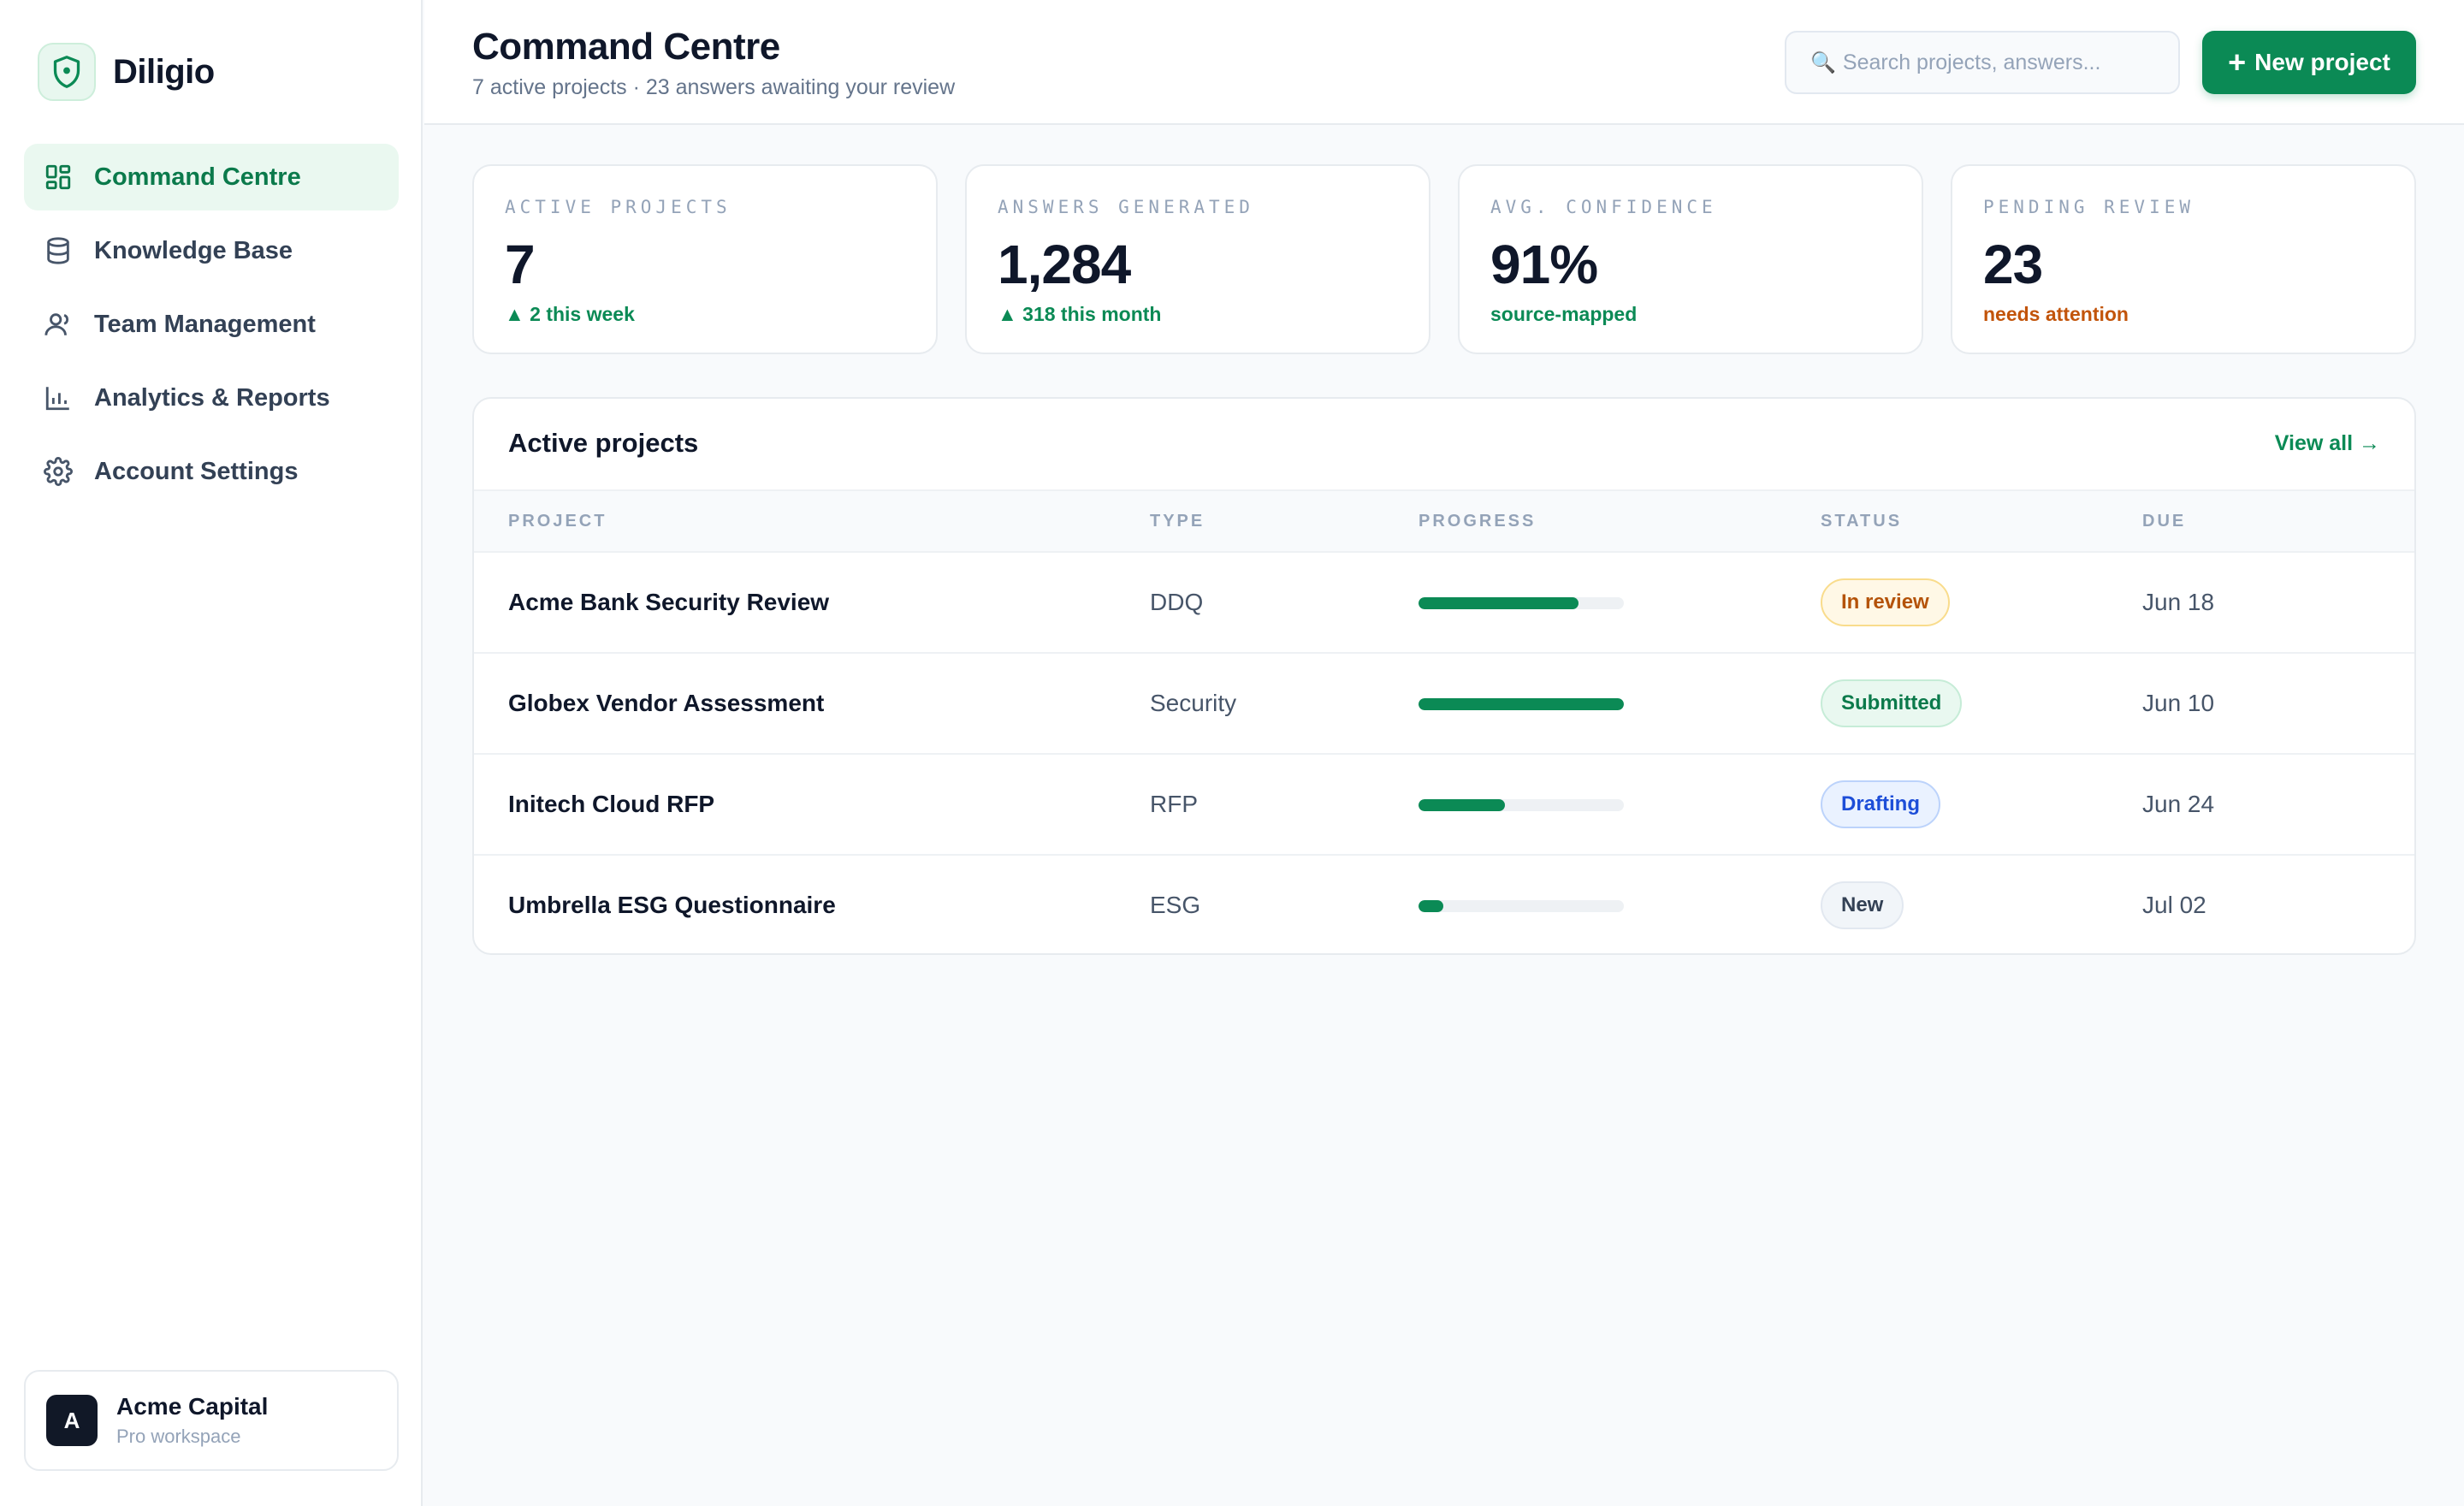 The width and height of the screenshot is (2464, 1506). What do you see at coordinates (1885, 602) in the screenshot?
I see `status-badge: In review` at bounding box center [1885, 602].